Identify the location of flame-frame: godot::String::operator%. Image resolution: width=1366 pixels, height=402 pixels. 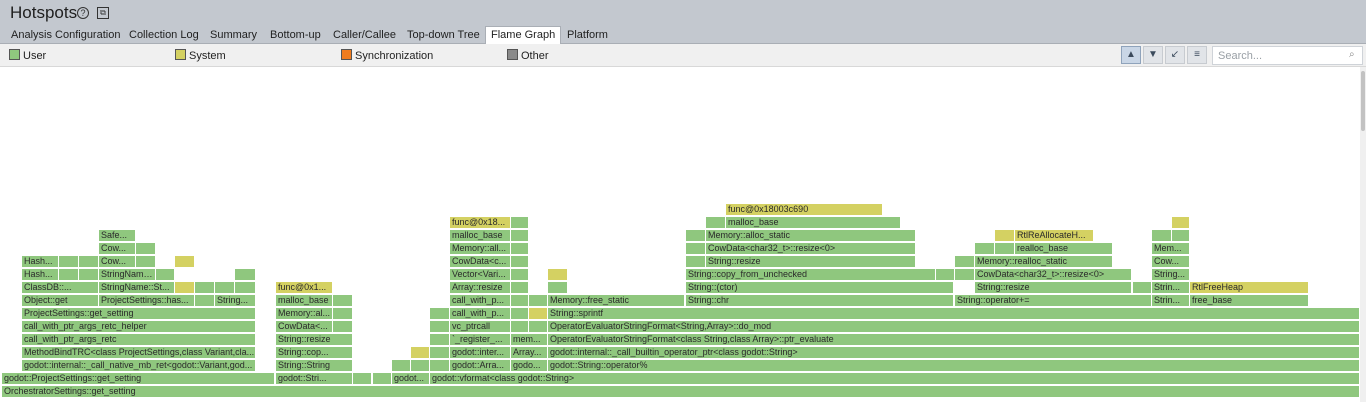
(954, 366).